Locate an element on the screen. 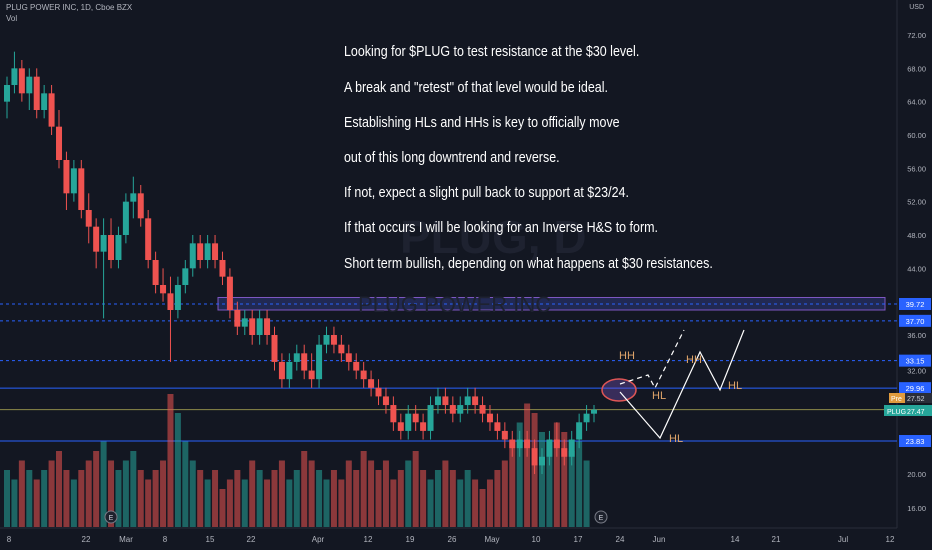 This screenshot has width=932, height=550. y-tick-label: 36.00 is located at coordinates (916, 335).